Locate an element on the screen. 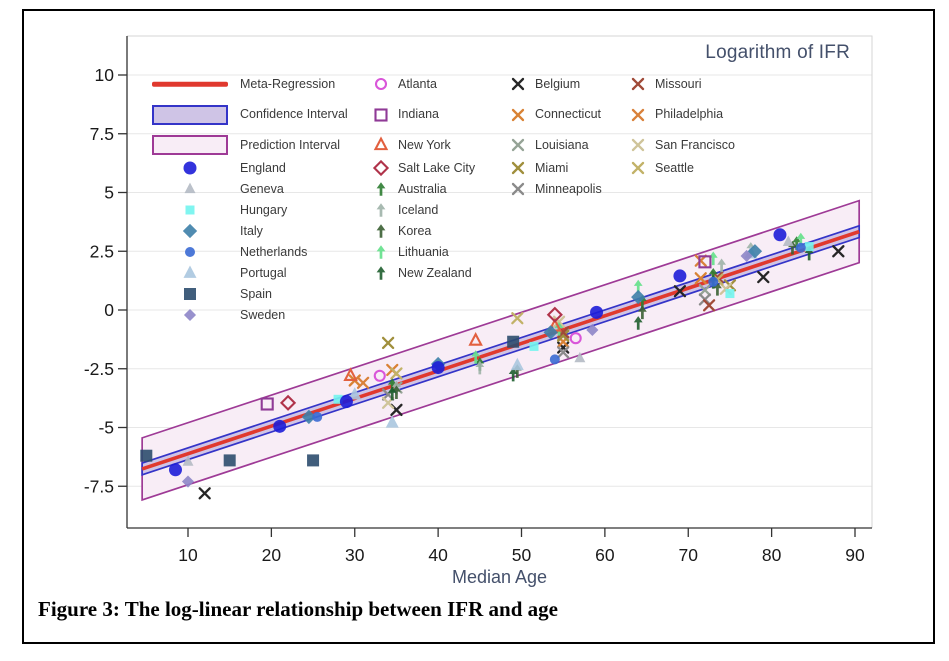 This screenshot has width=949, height=661. series-indiana is located at coordinates (486, 333).